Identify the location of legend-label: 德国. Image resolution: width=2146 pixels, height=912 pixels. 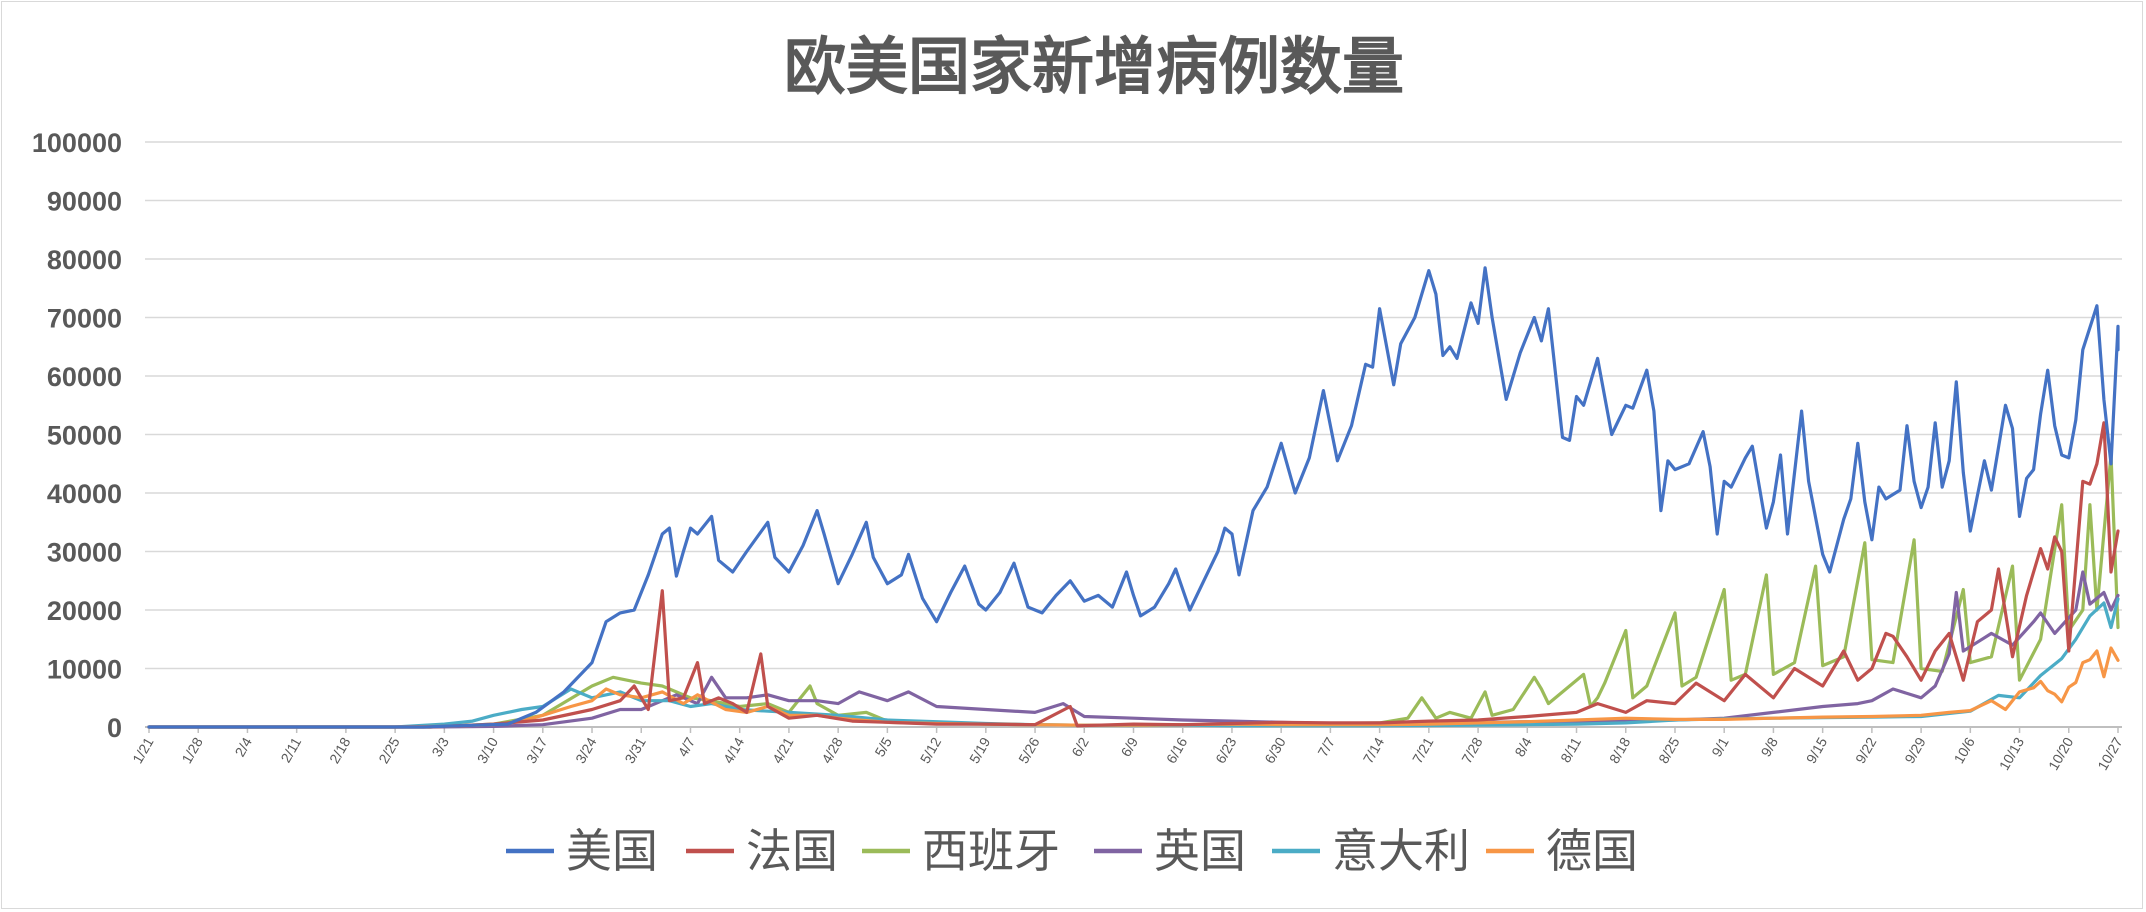
(1592, 851).